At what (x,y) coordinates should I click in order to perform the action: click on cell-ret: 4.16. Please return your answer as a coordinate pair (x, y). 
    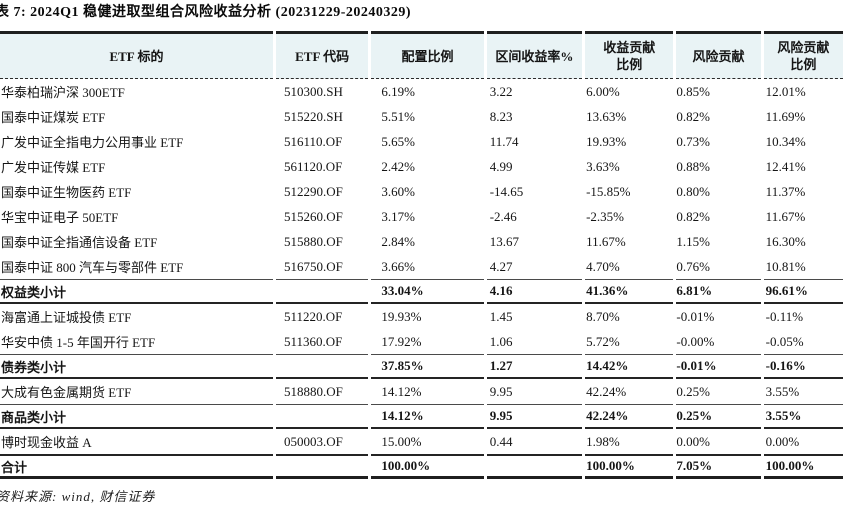
    Looking at the image, I should click on (534, 291).